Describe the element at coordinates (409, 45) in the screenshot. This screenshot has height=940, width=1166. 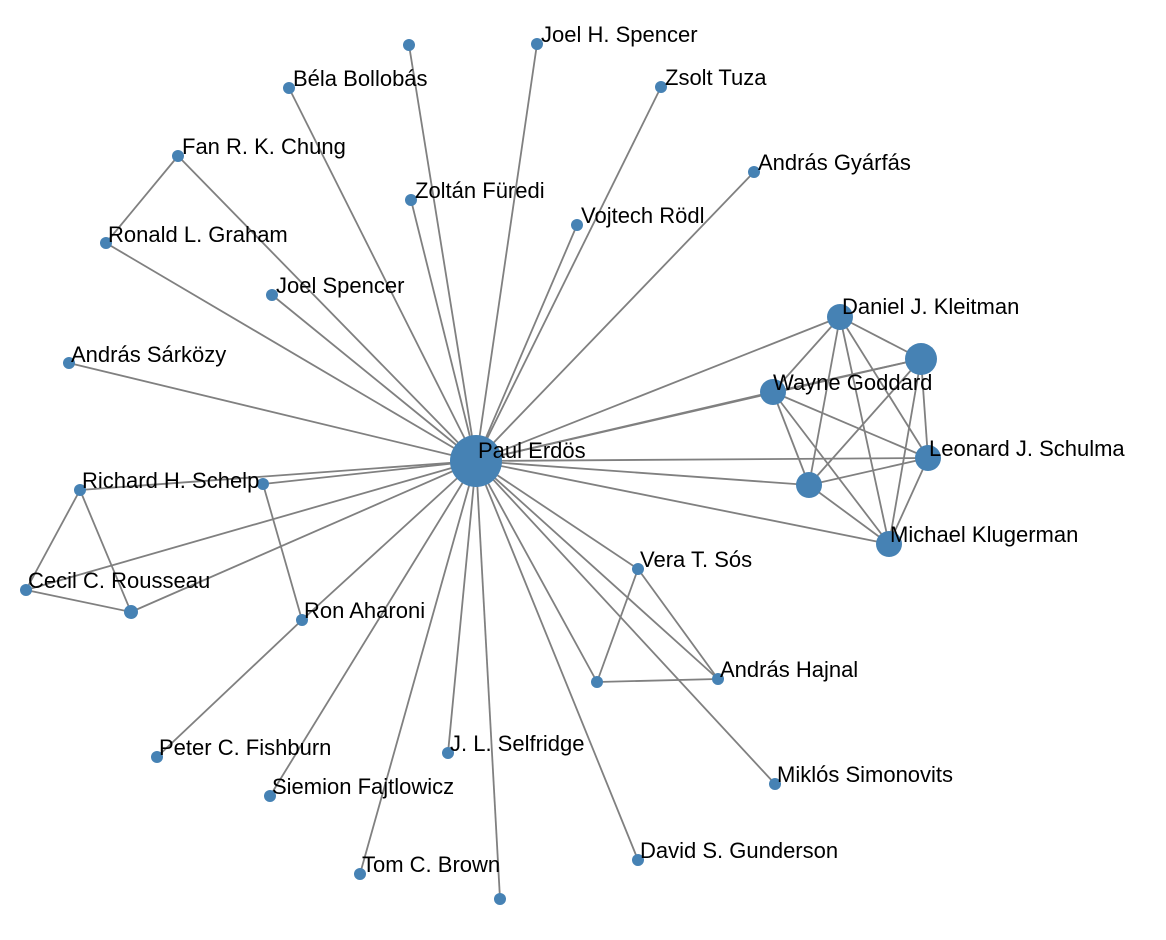
I see `node-unlabeled-top` at that location.